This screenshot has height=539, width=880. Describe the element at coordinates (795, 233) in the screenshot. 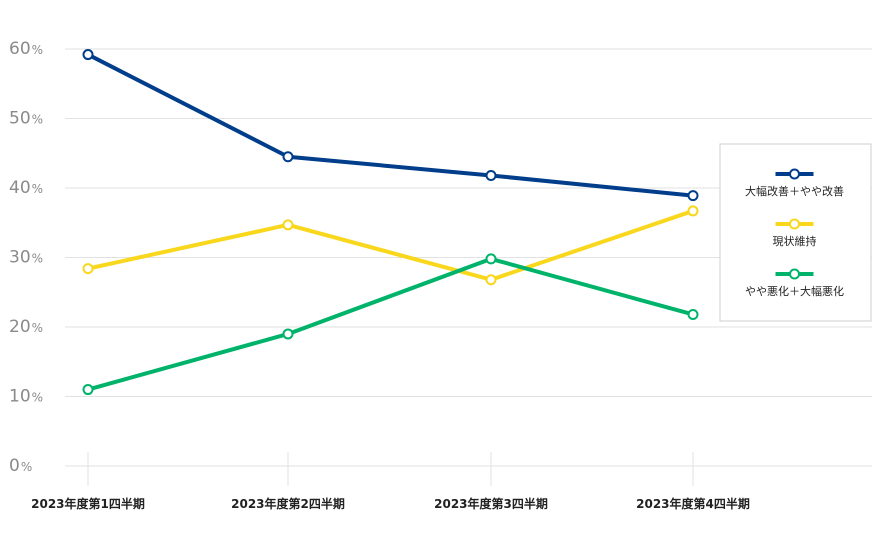

I see `legend-item: 現状維持` at that location.